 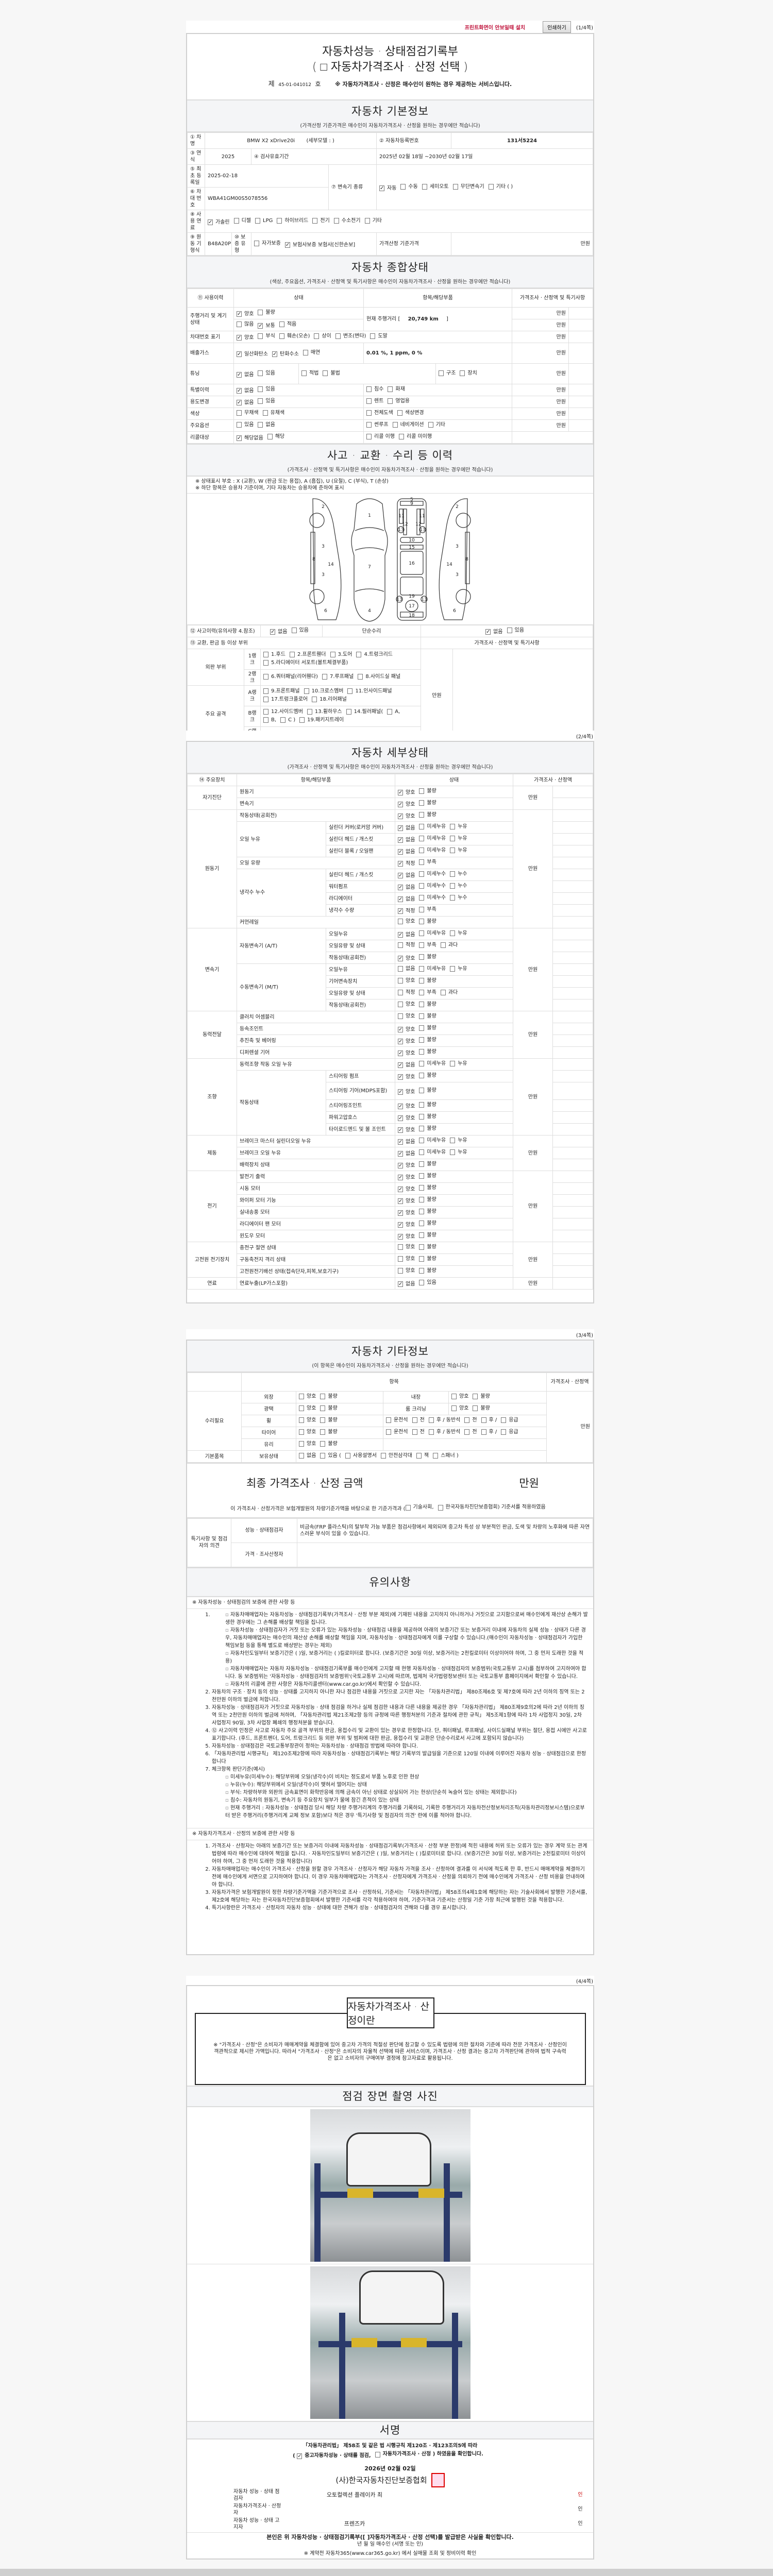 What do you see at coordinates (267, 244) in the screenshot?
I see `checkbox-option: 자가보증` at bounding box center [267, 244].